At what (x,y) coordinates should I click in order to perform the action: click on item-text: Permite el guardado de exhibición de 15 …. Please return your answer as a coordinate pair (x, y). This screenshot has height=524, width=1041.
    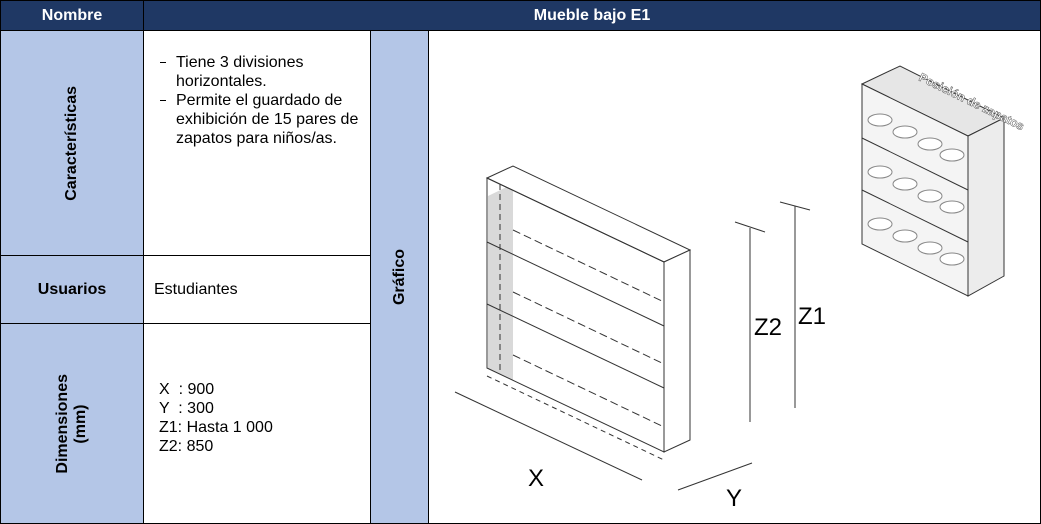
    Looking at the image, I should click on (267, 119).